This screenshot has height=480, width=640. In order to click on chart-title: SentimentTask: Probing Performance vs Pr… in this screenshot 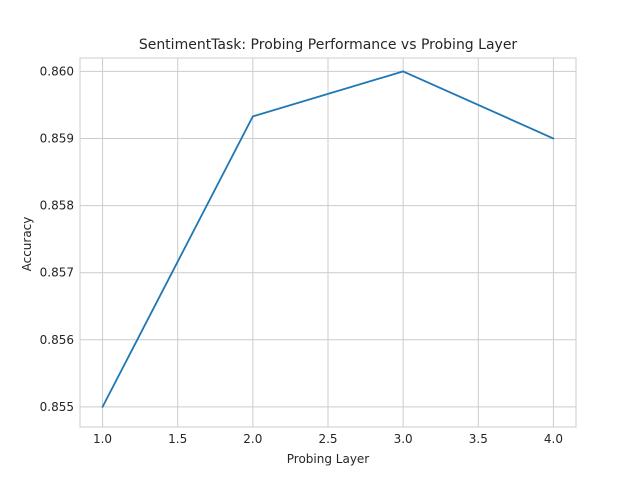, I will do `click(328, 45)`.